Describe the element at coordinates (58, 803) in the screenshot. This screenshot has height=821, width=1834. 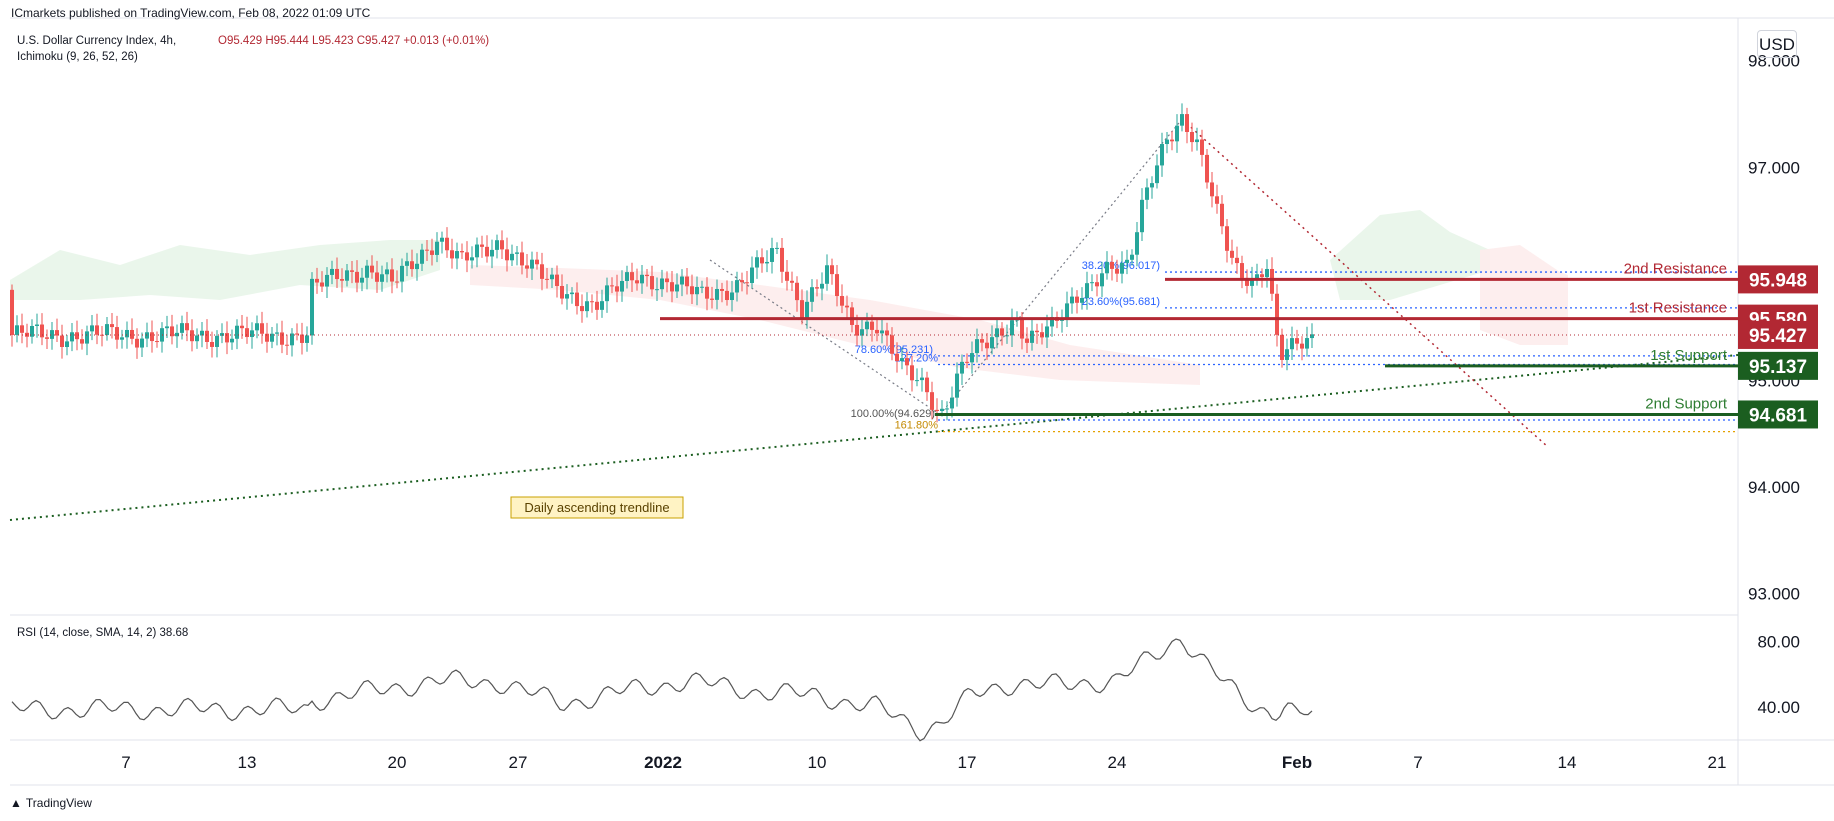
I see `tv-logo-text: TradingView` at that location.